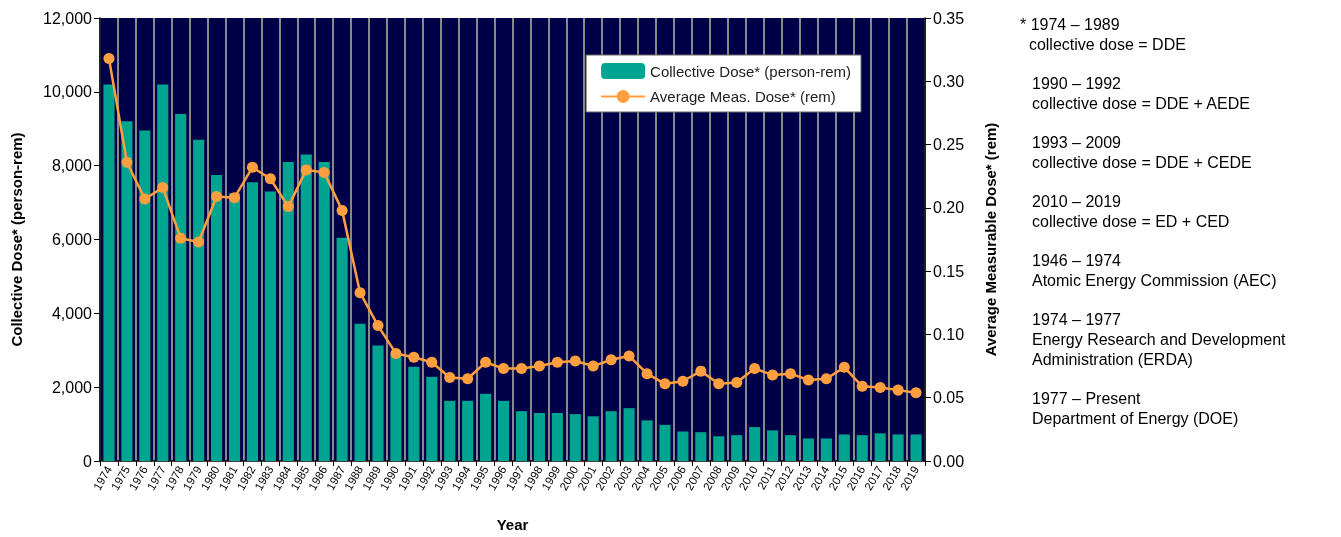 This screenshot has width=1341, height=537. What do you see at coordinates (1131, 211) in the screenshot?
I see `text: 2010 – 2019 collective dose = ED + CED` at bounding box center [1131, 211].